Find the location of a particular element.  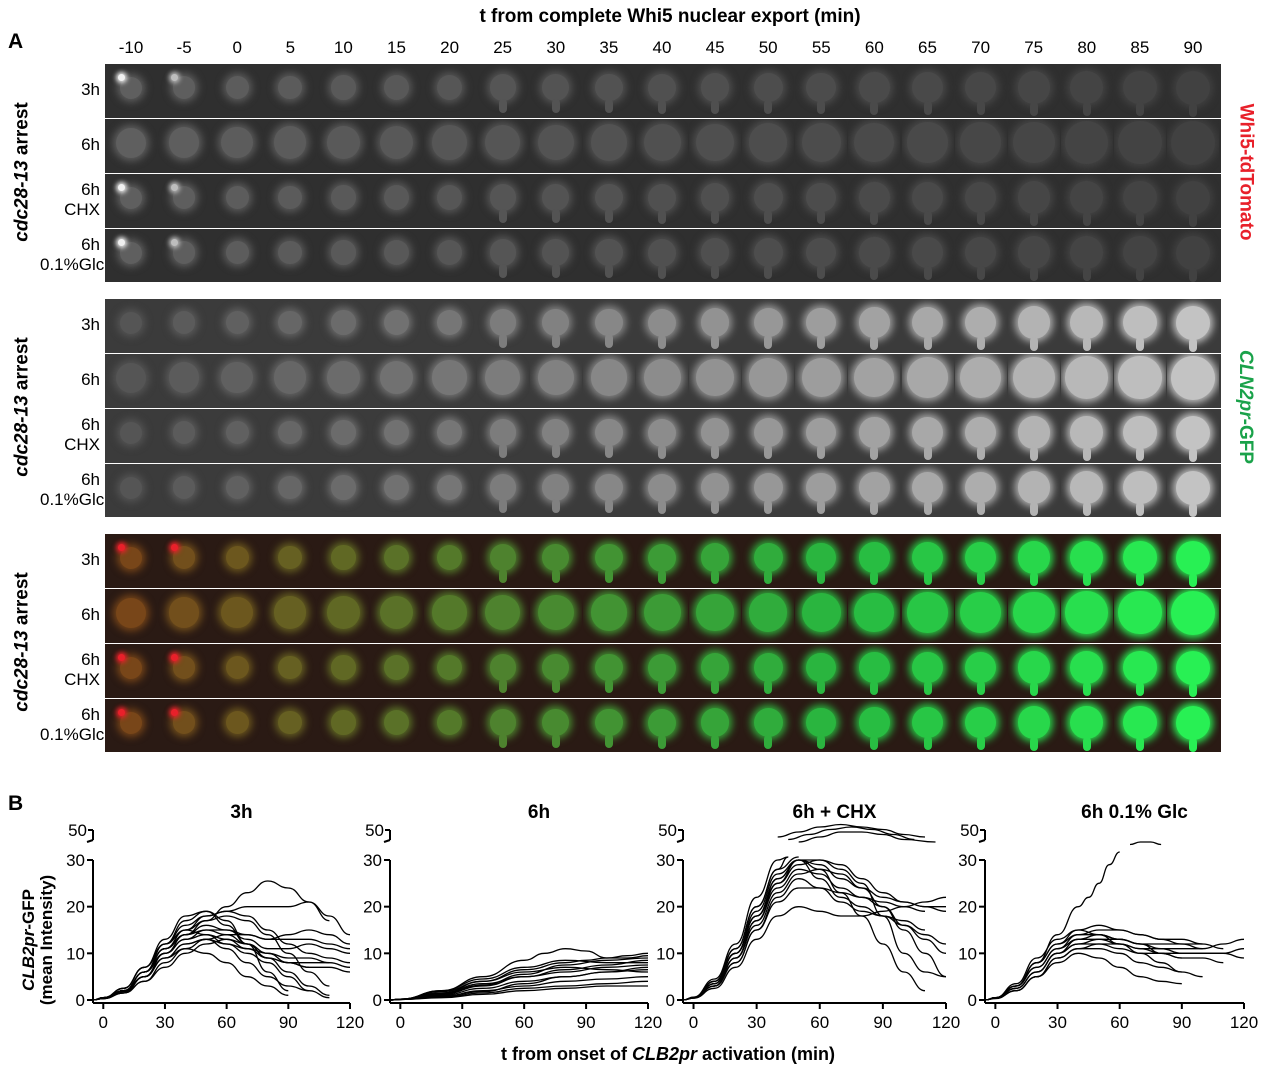

row-label-line1: 6h is located at coordinates (90, 144).